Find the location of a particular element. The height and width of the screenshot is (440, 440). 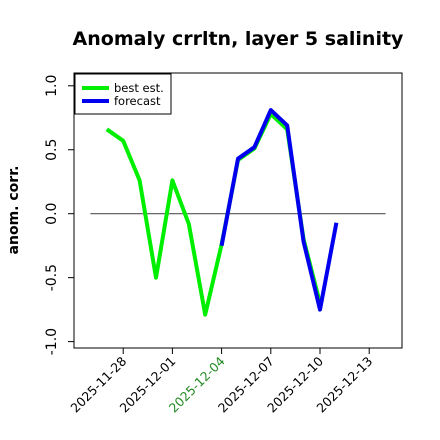

y-tick-label: 1.0 is located at coordinates (52, 86).